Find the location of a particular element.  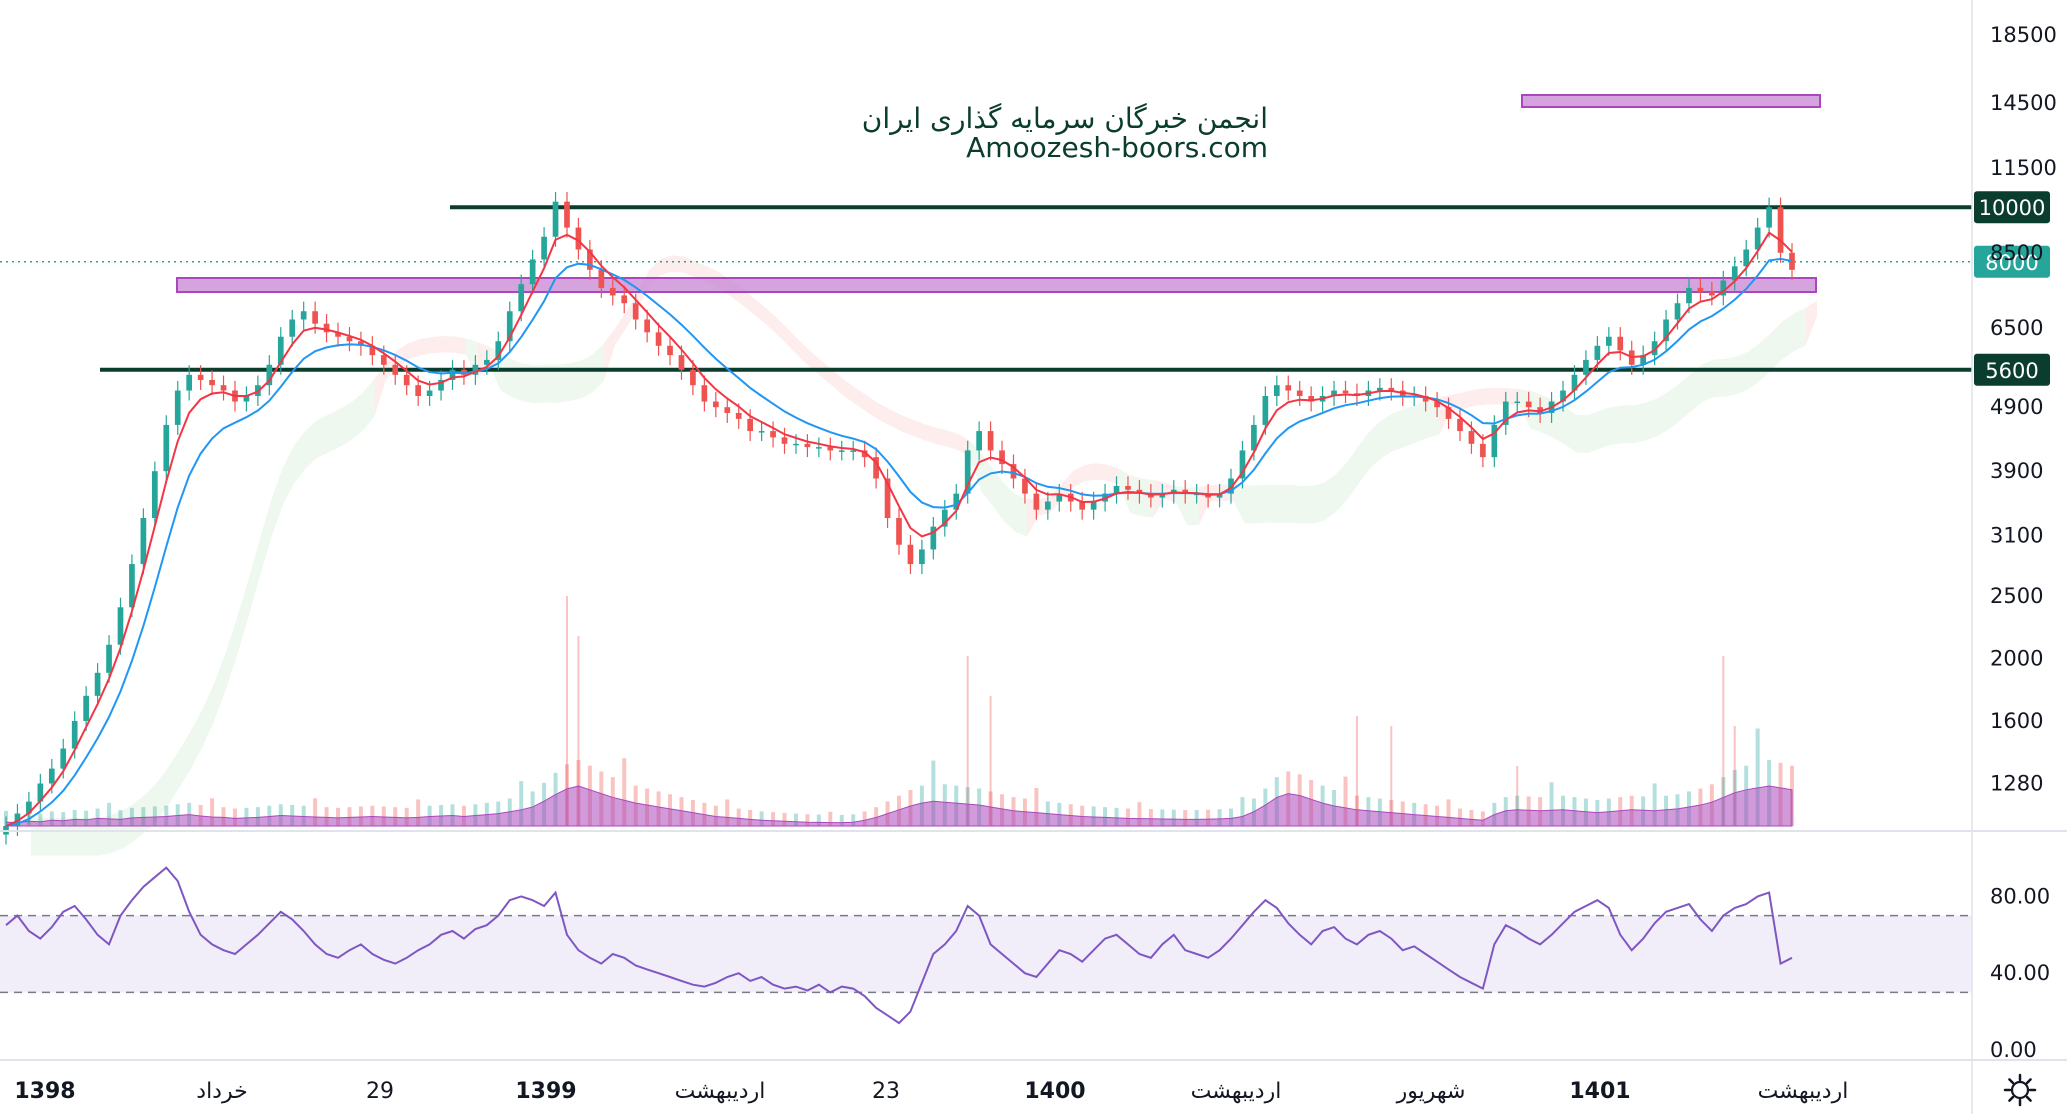

watermark-title: انجمن خبرگان سرمایه گذاری ایران is located at coordinates (1065, 118).